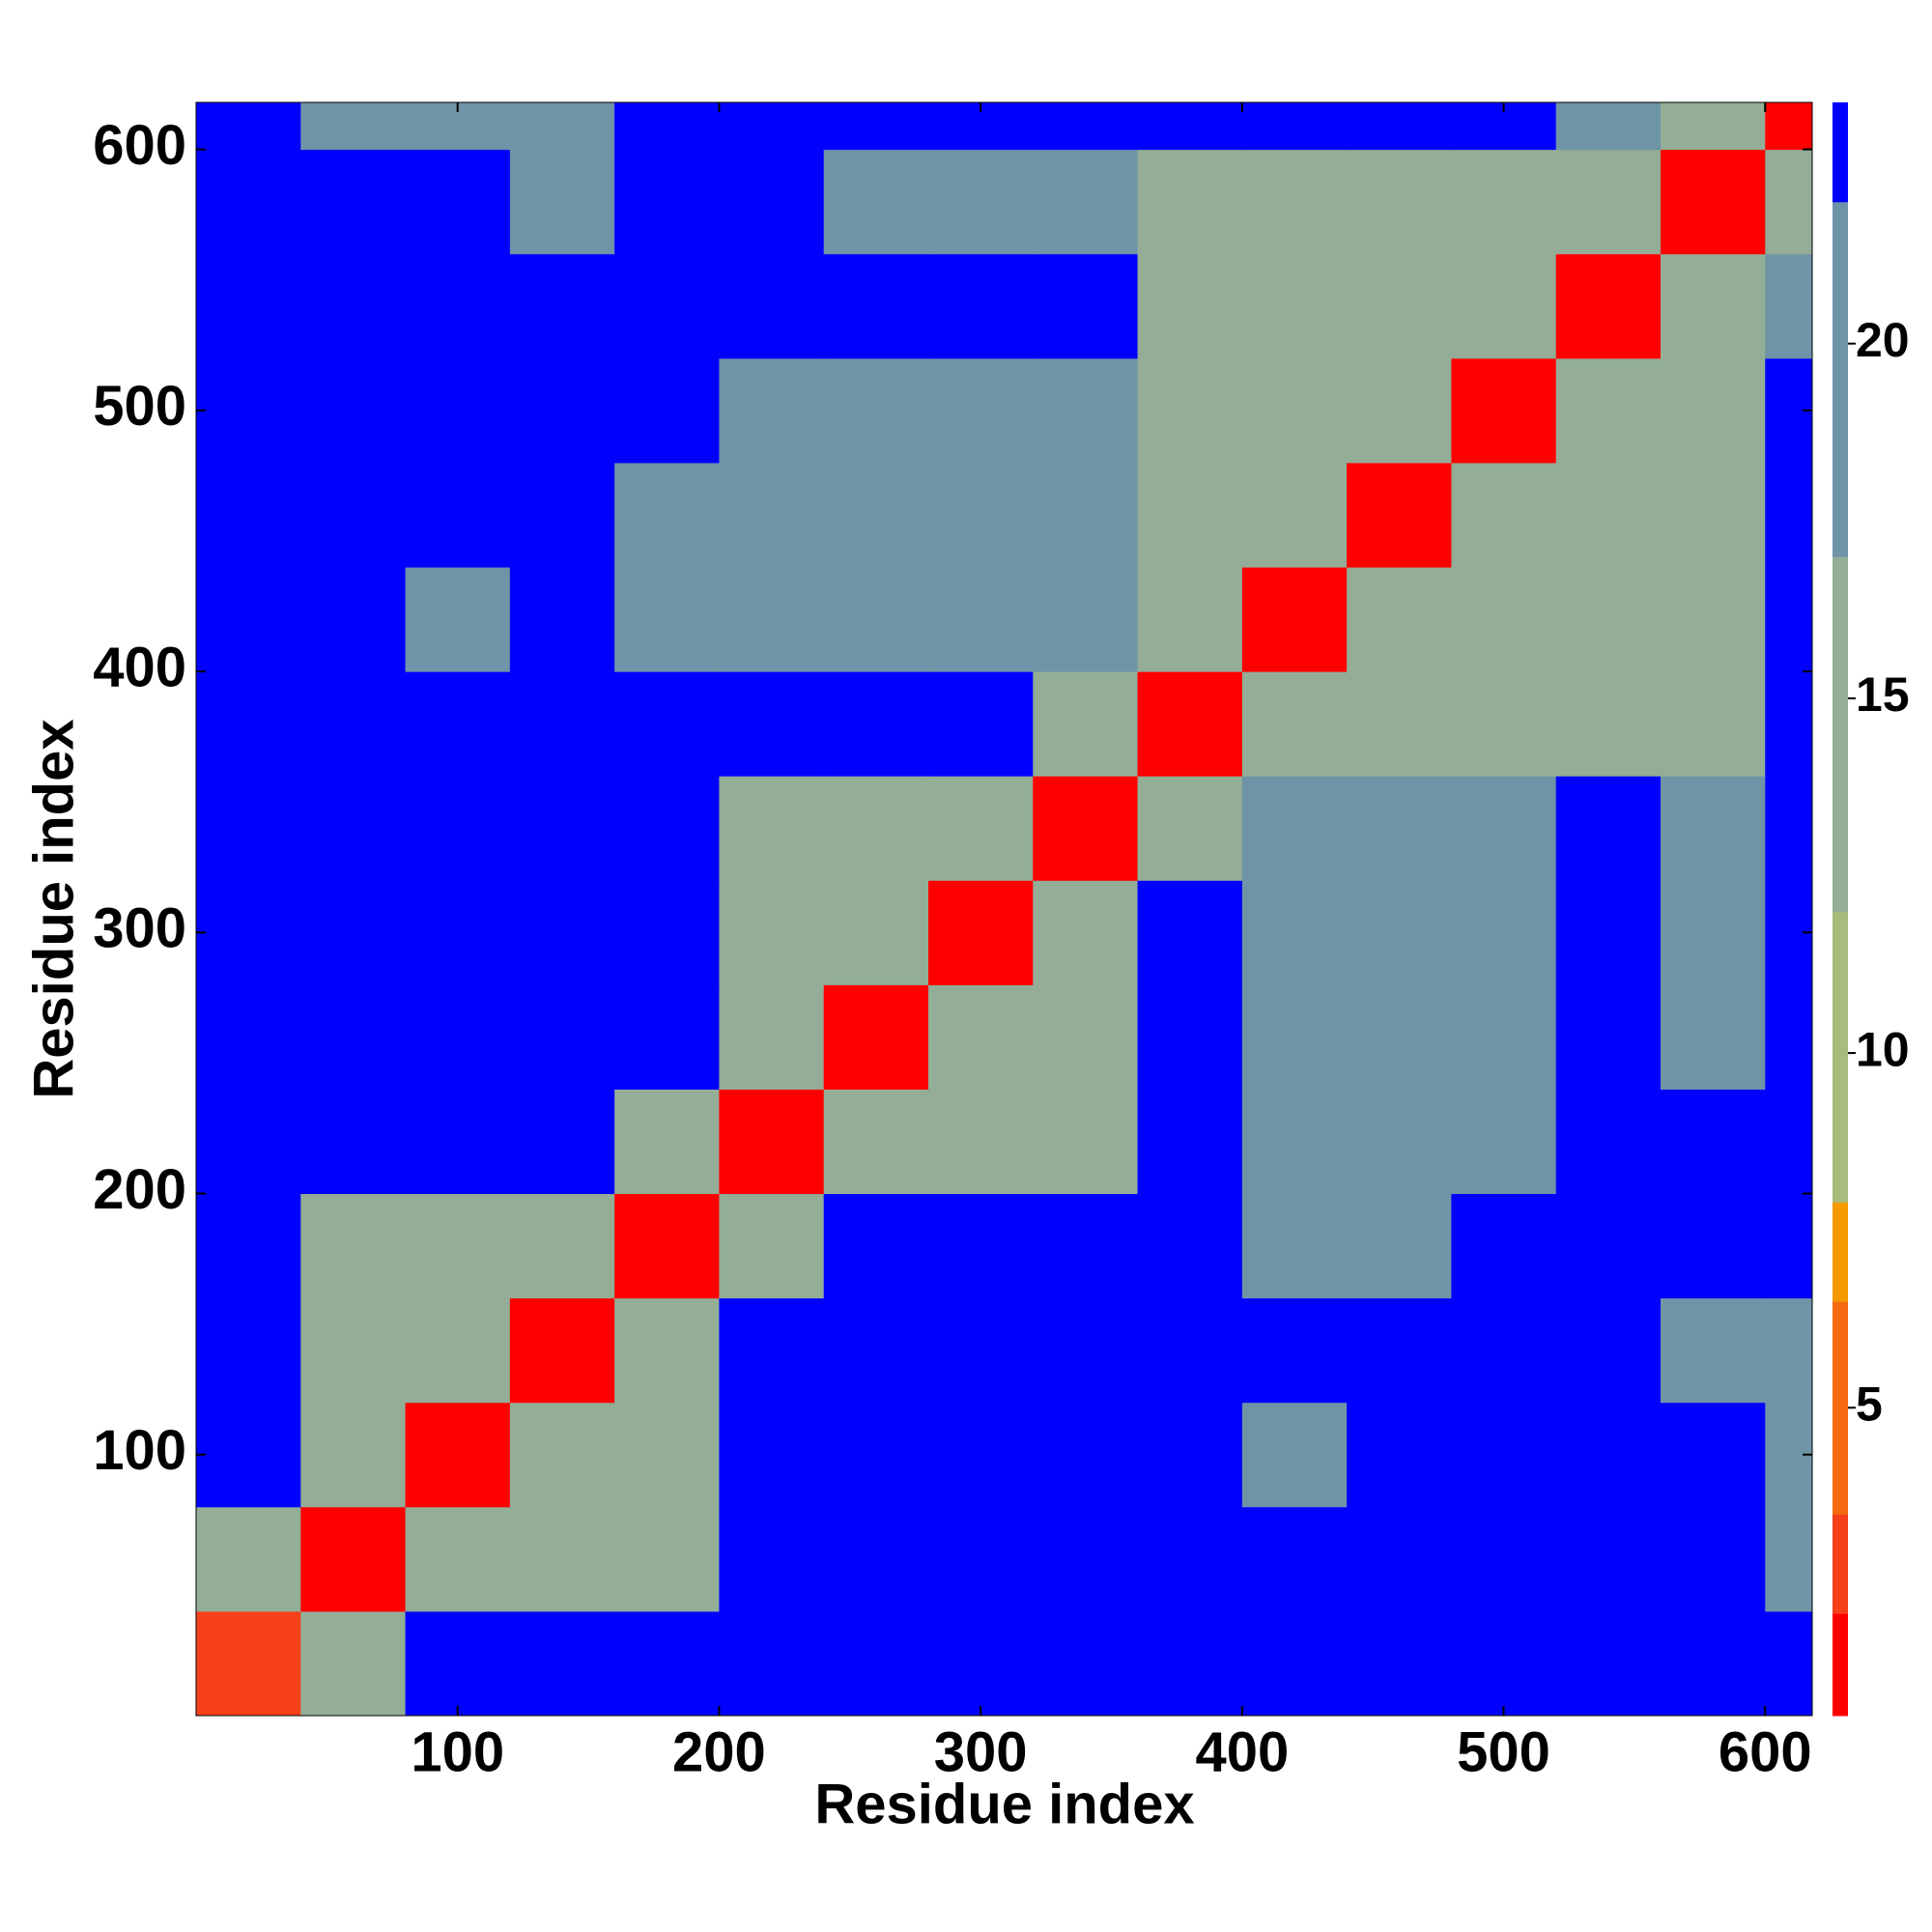  What do you see at coordinates (139, 406) in the screenshot?
I see `y-tick-label: 500` at bounding box center [139, 406].